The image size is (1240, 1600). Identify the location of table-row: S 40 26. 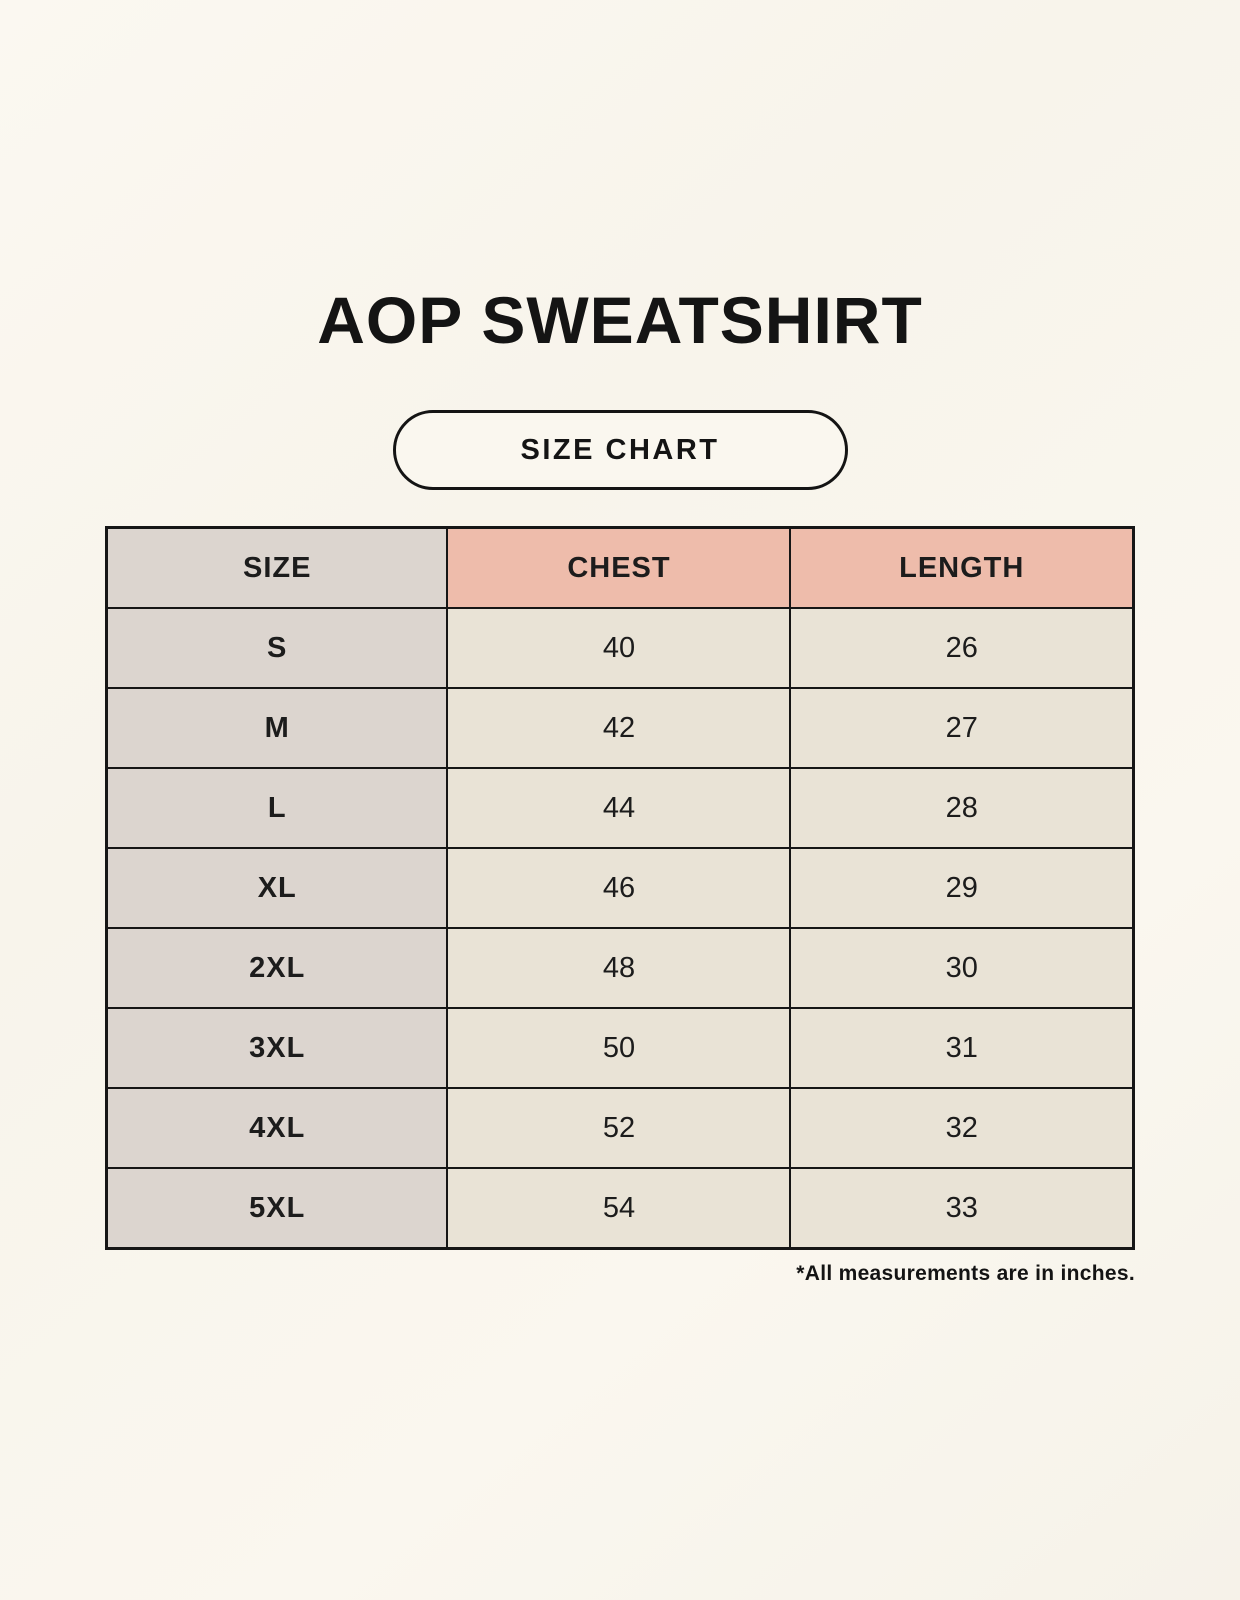
(620, 648).